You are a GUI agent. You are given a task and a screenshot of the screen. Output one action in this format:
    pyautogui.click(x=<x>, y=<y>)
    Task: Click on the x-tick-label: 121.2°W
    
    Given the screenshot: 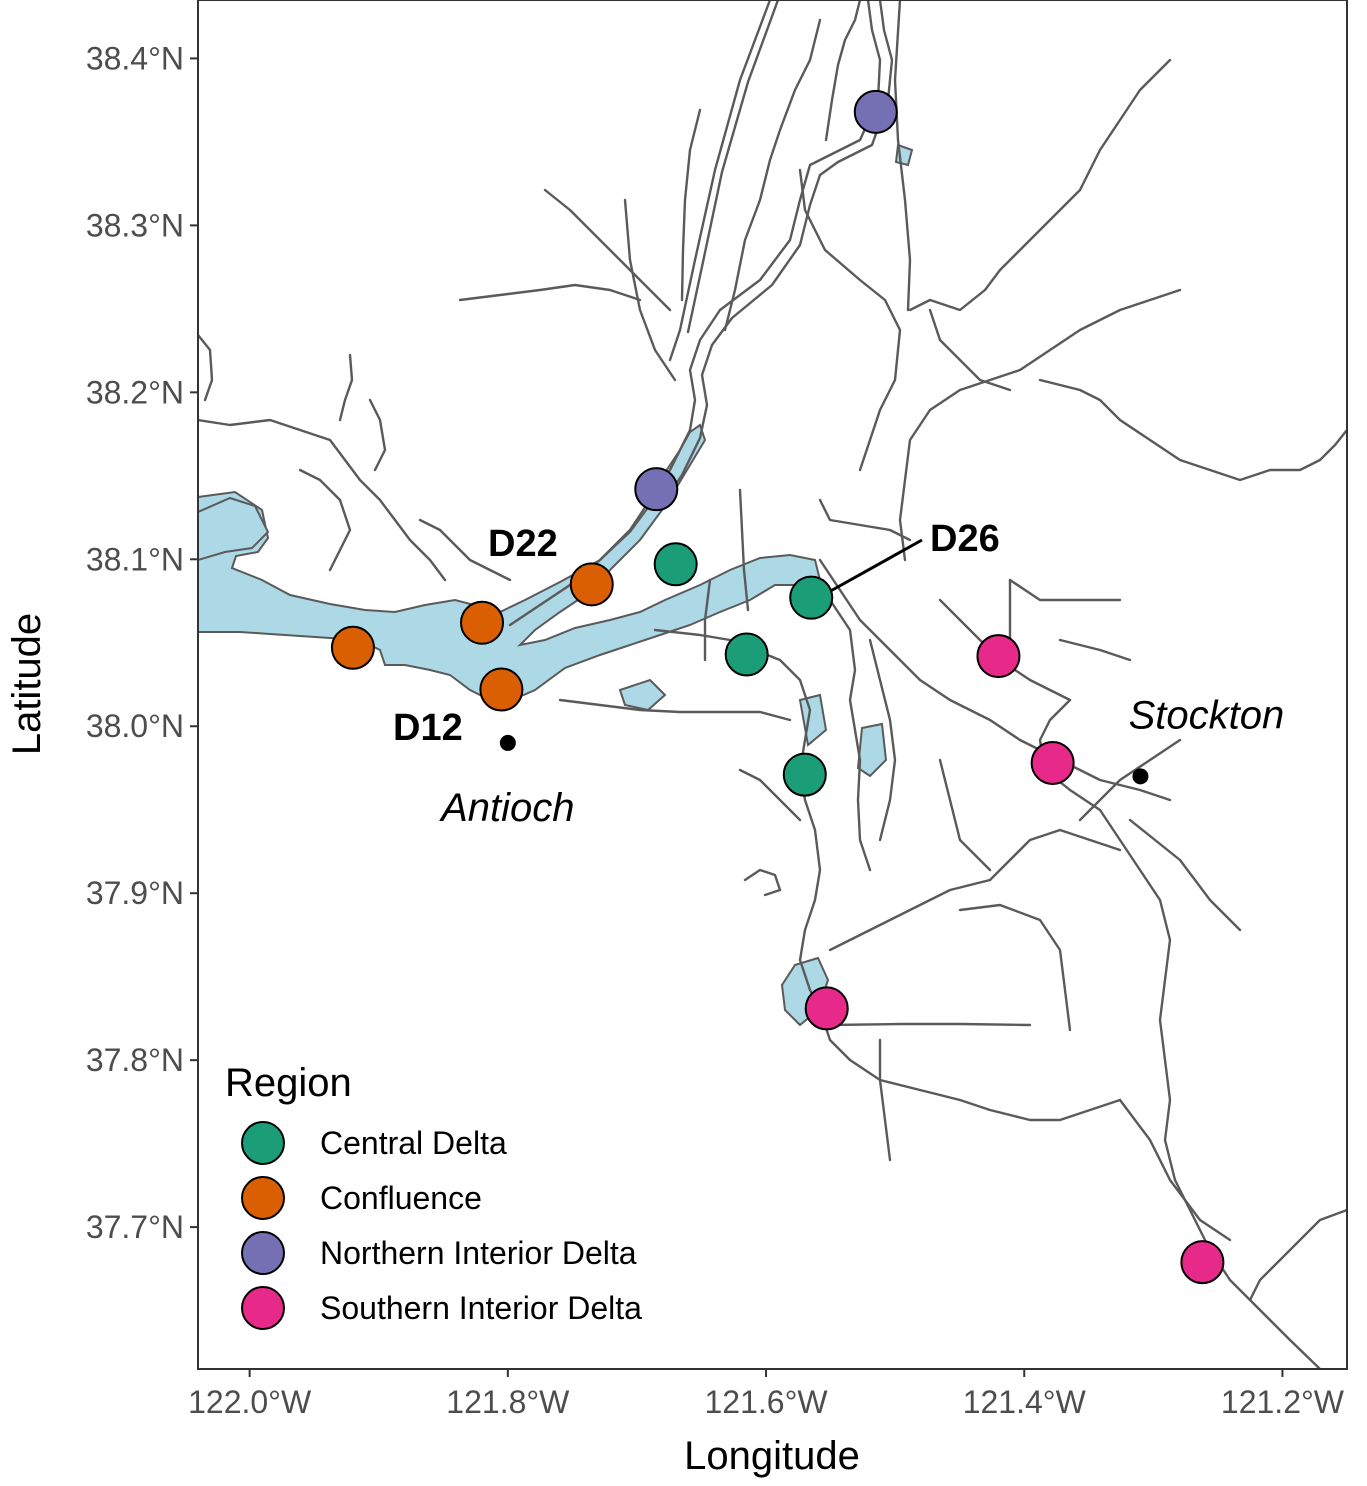 What is the action you would take?
    pyautogui.click(x=1283, y=1402)
    